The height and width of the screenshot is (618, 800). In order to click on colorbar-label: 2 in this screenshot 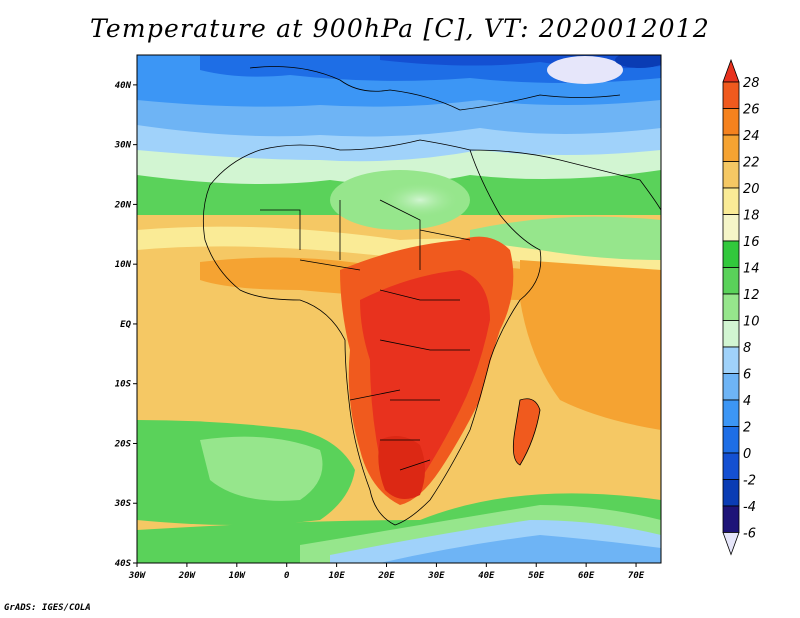, I will do `click(747, 428)`.